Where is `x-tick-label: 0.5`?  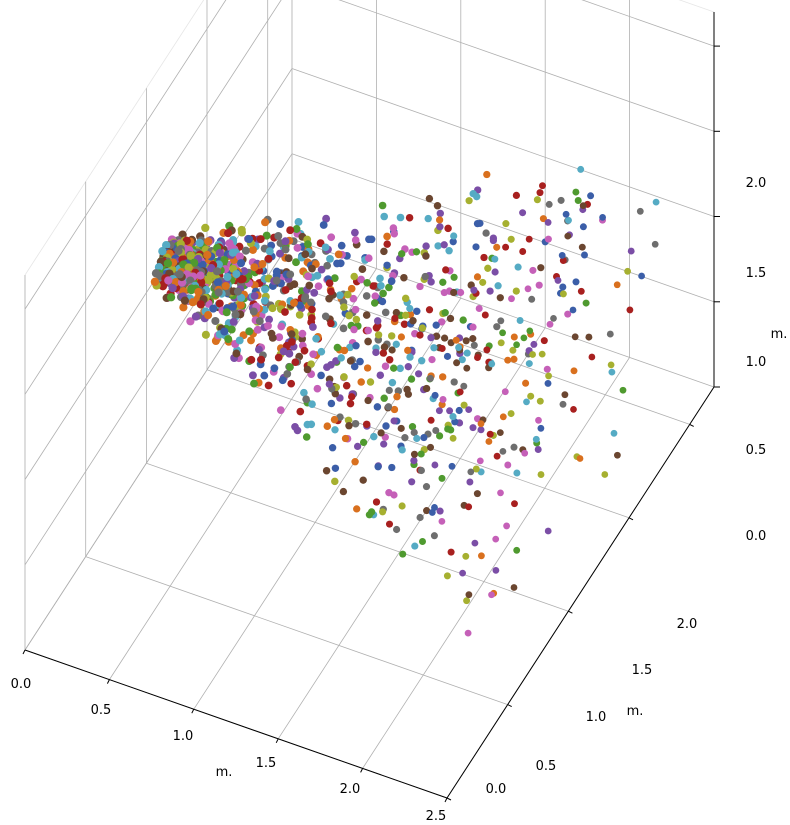 x-tick-label: 0.5 is located at coordinates (101, 710).